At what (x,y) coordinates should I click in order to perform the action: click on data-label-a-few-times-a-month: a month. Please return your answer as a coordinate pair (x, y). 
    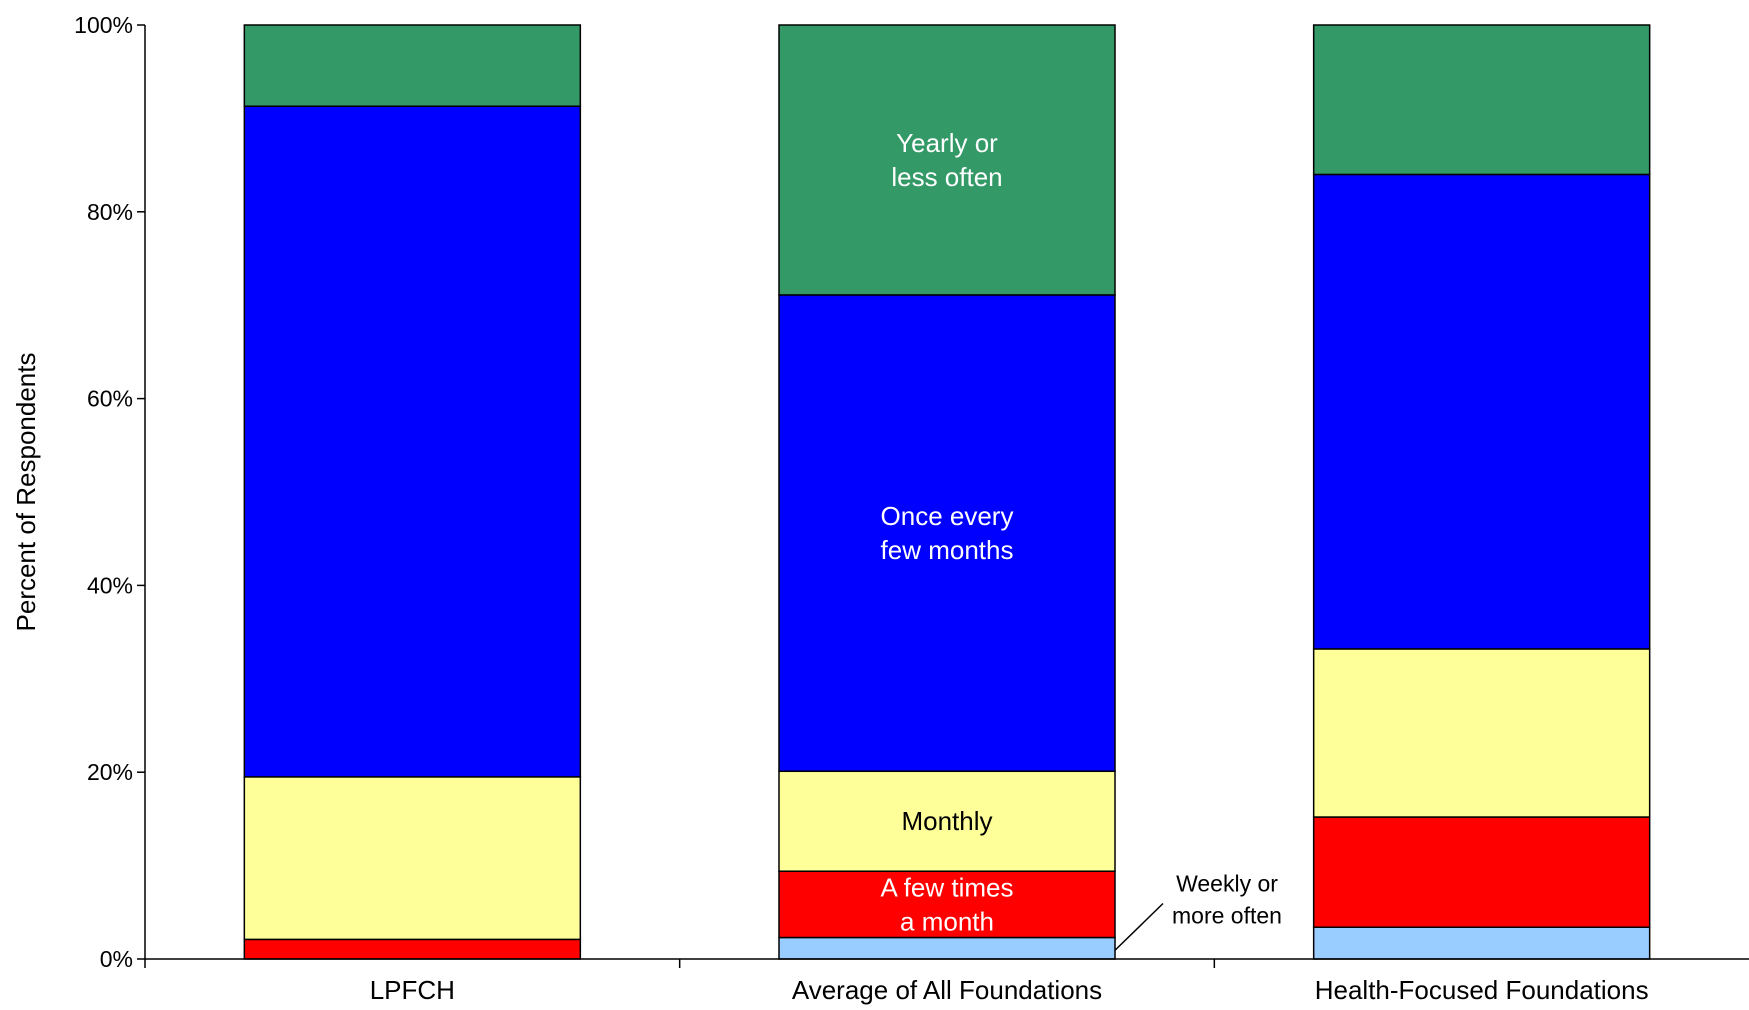
    Looking at the image, I should click on (947, 921).